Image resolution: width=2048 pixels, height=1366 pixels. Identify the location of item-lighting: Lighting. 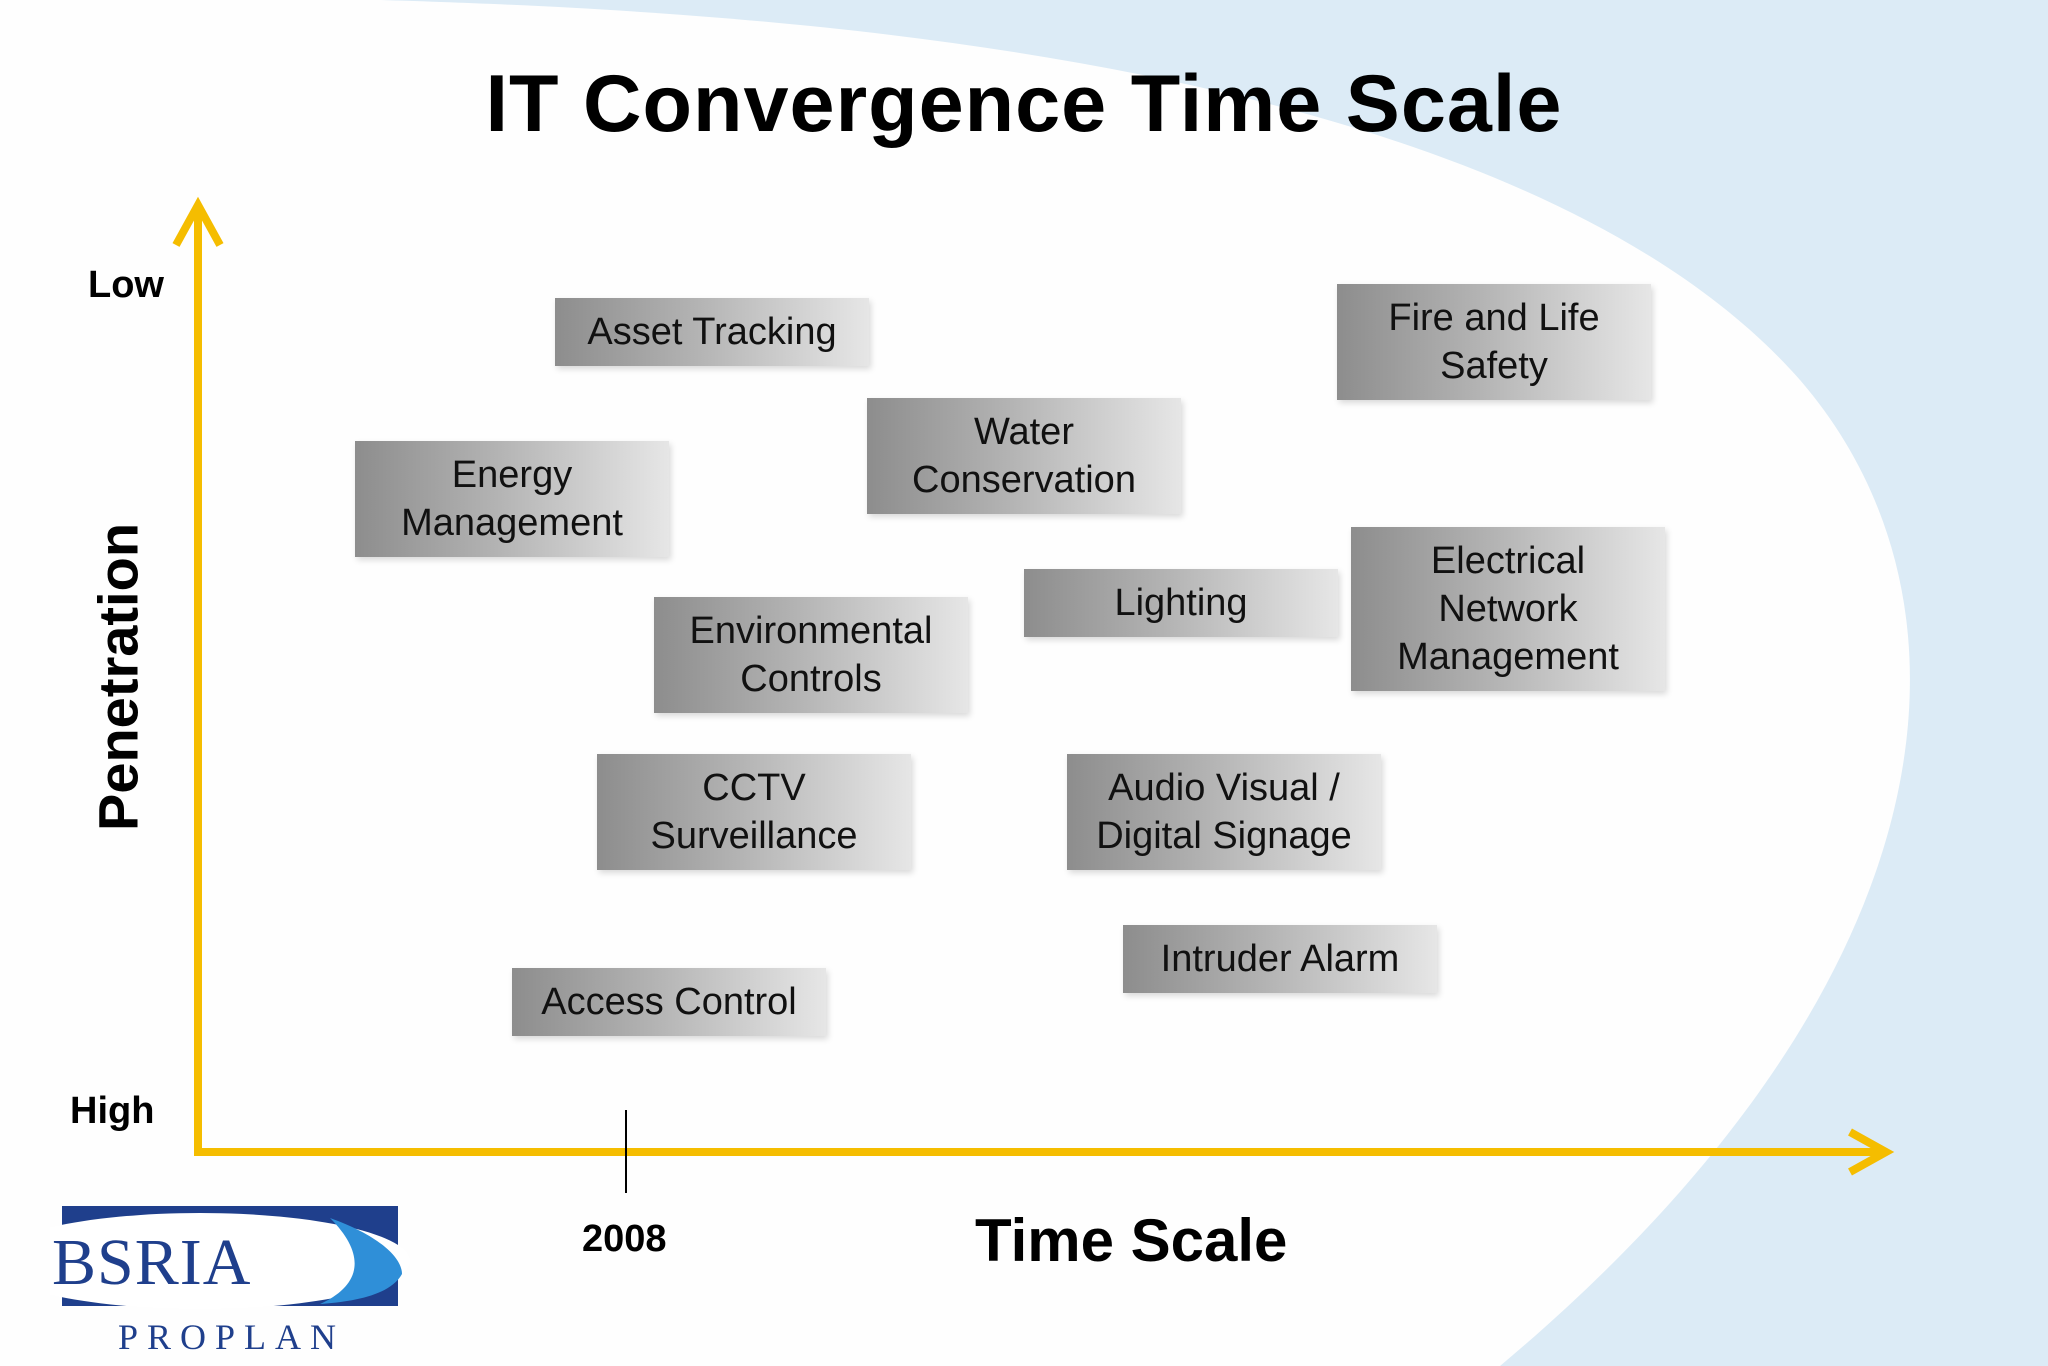
(1181, 603).